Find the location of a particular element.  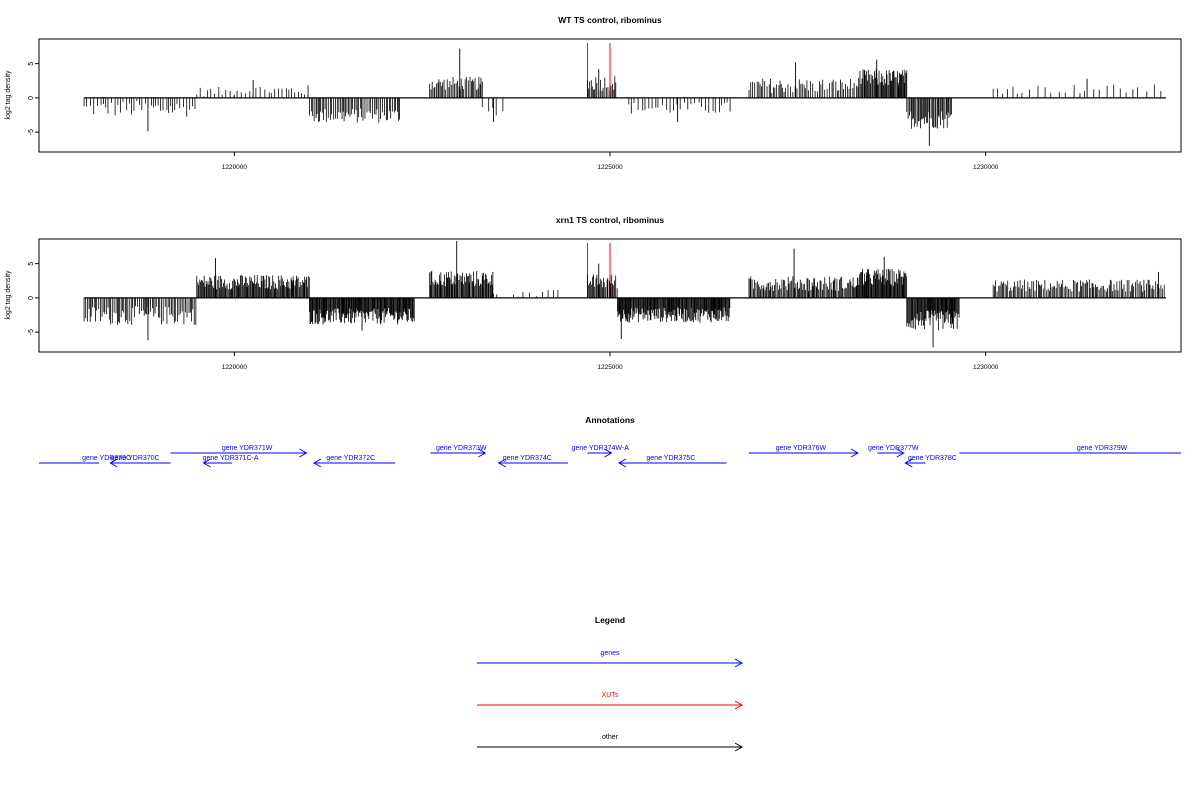

gene-label: gene YDR371C-A is located at coordinates (231, 458).